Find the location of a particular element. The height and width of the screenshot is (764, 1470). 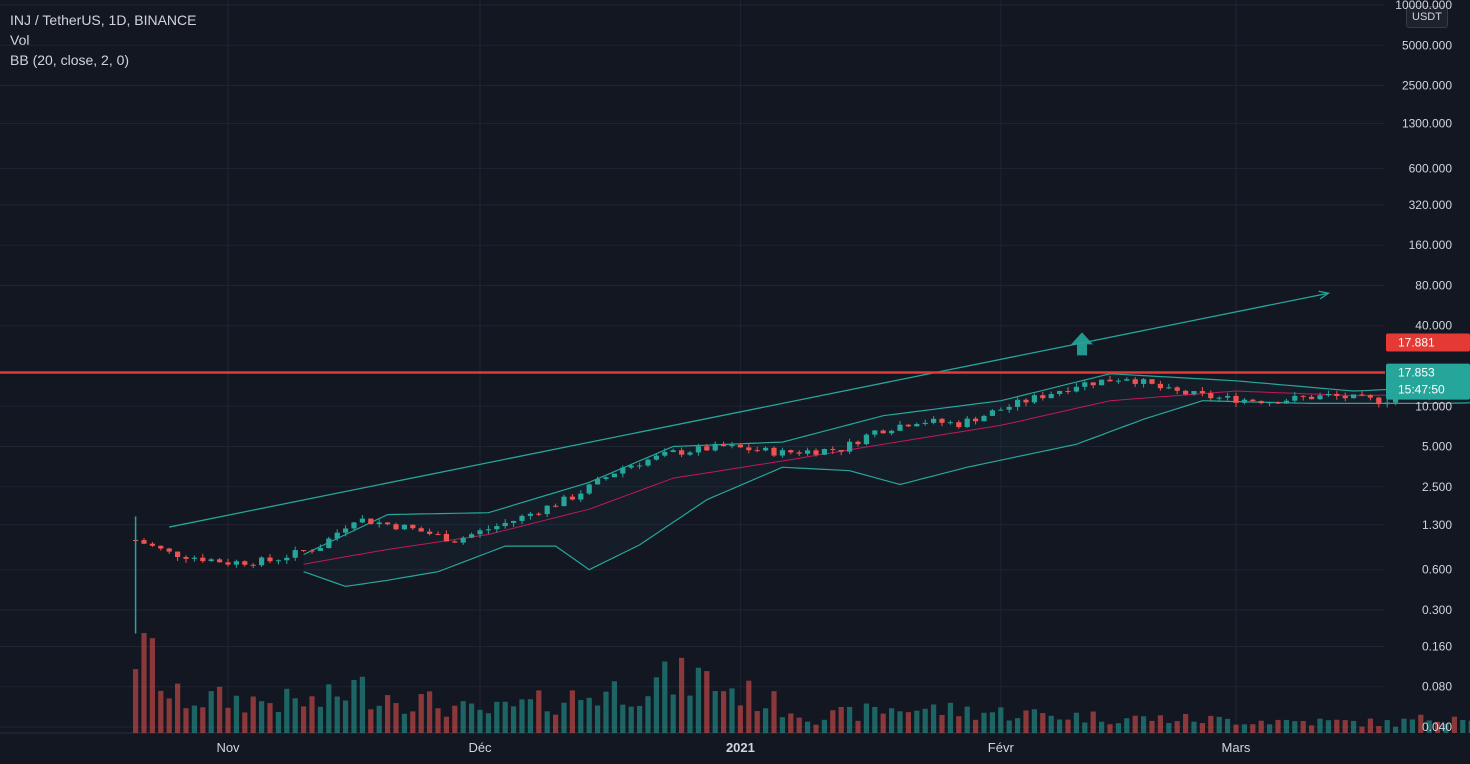

price-tick-label: 0.300 is located at coordinates (1437, 610).